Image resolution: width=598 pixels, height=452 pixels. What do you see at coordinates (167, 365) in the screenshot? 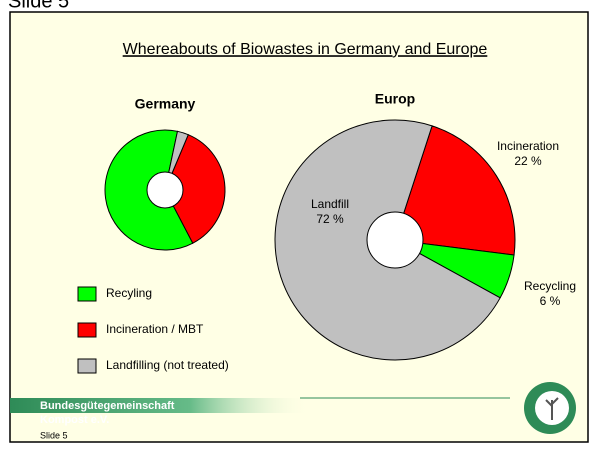
I see `legend-label: Landfilling (not treated)` at bounding box center [167, 365].